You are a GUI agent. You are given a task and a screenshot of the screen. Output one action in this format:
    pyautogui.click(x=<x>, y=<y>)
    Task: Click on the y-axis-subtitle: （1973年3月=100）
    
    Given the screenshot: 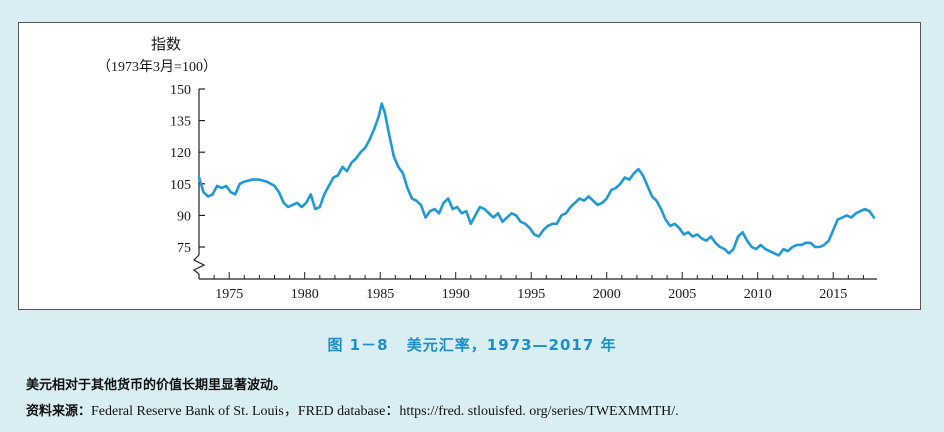 What is the action you would take?
    pyautogui.click(x=157, y=67)
    